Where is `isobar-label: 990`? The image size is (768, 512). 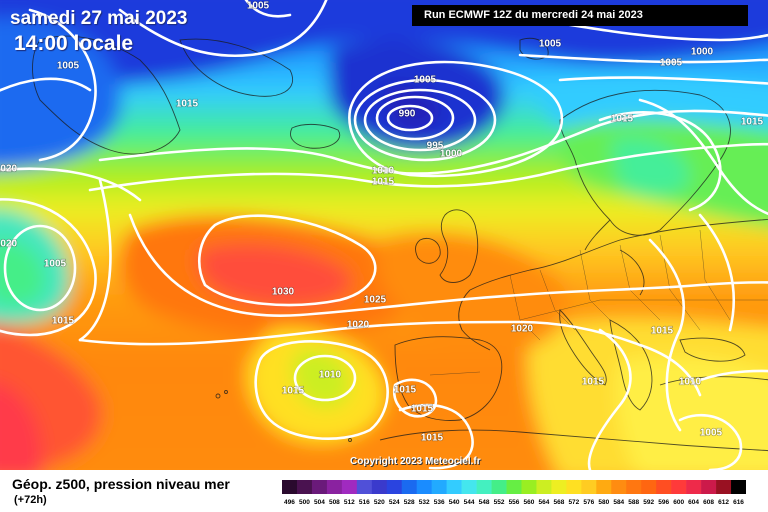
isobar-label: 990 is located at coordinates (407, 114).